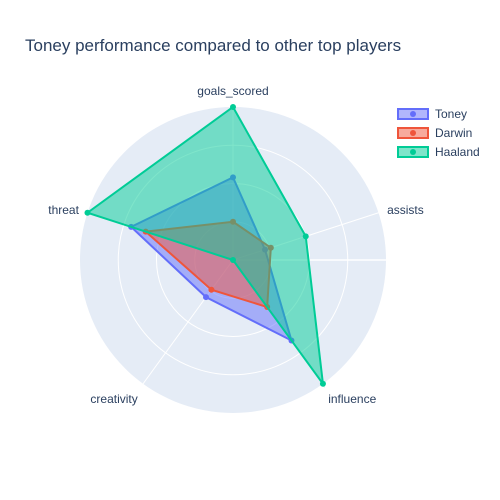  What do you see at coordinates (211, 290) in the screenshot?
I see `data-point-darwin-creativity` at bounding box center [211, 290].